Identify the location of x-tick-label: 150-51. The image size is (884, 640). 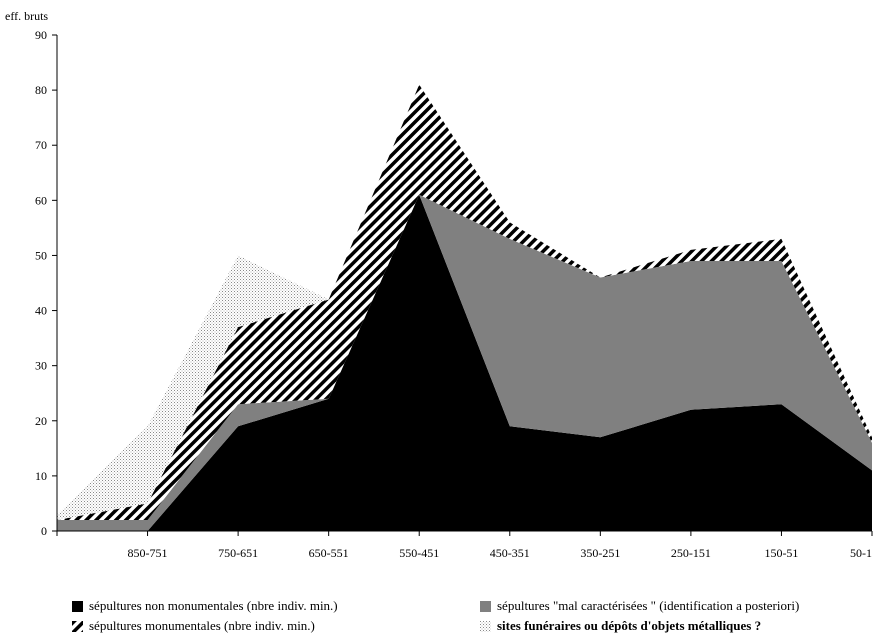
(781, 553).